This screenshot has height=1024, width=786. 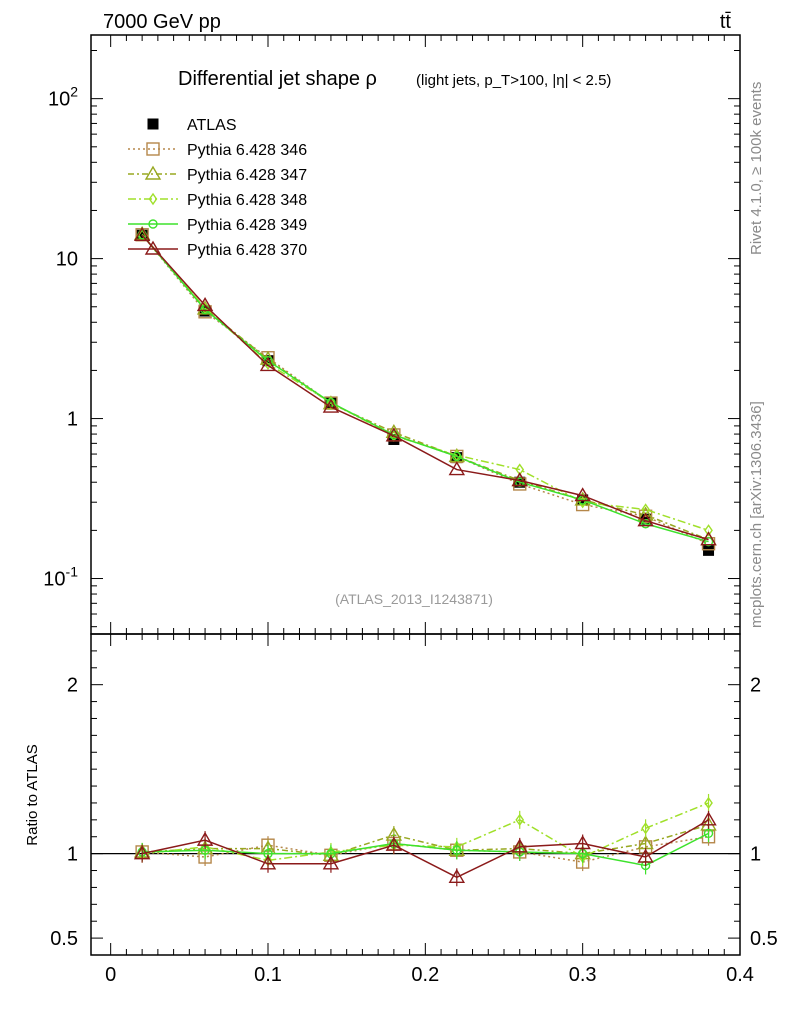 What do you see at coordinates (60, 577) in the screenshot?
I see `y-tick-label: 10⁻¹` at bounding box center [60, 577].